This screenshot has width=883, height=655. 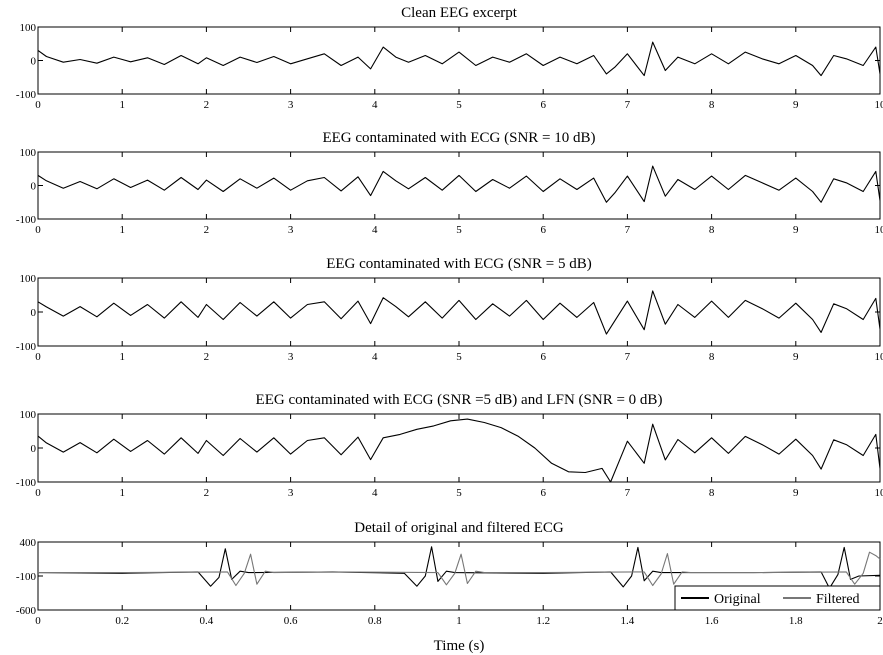 I want to click on x-tick-label: 1.4, so click(x=628, y=621).